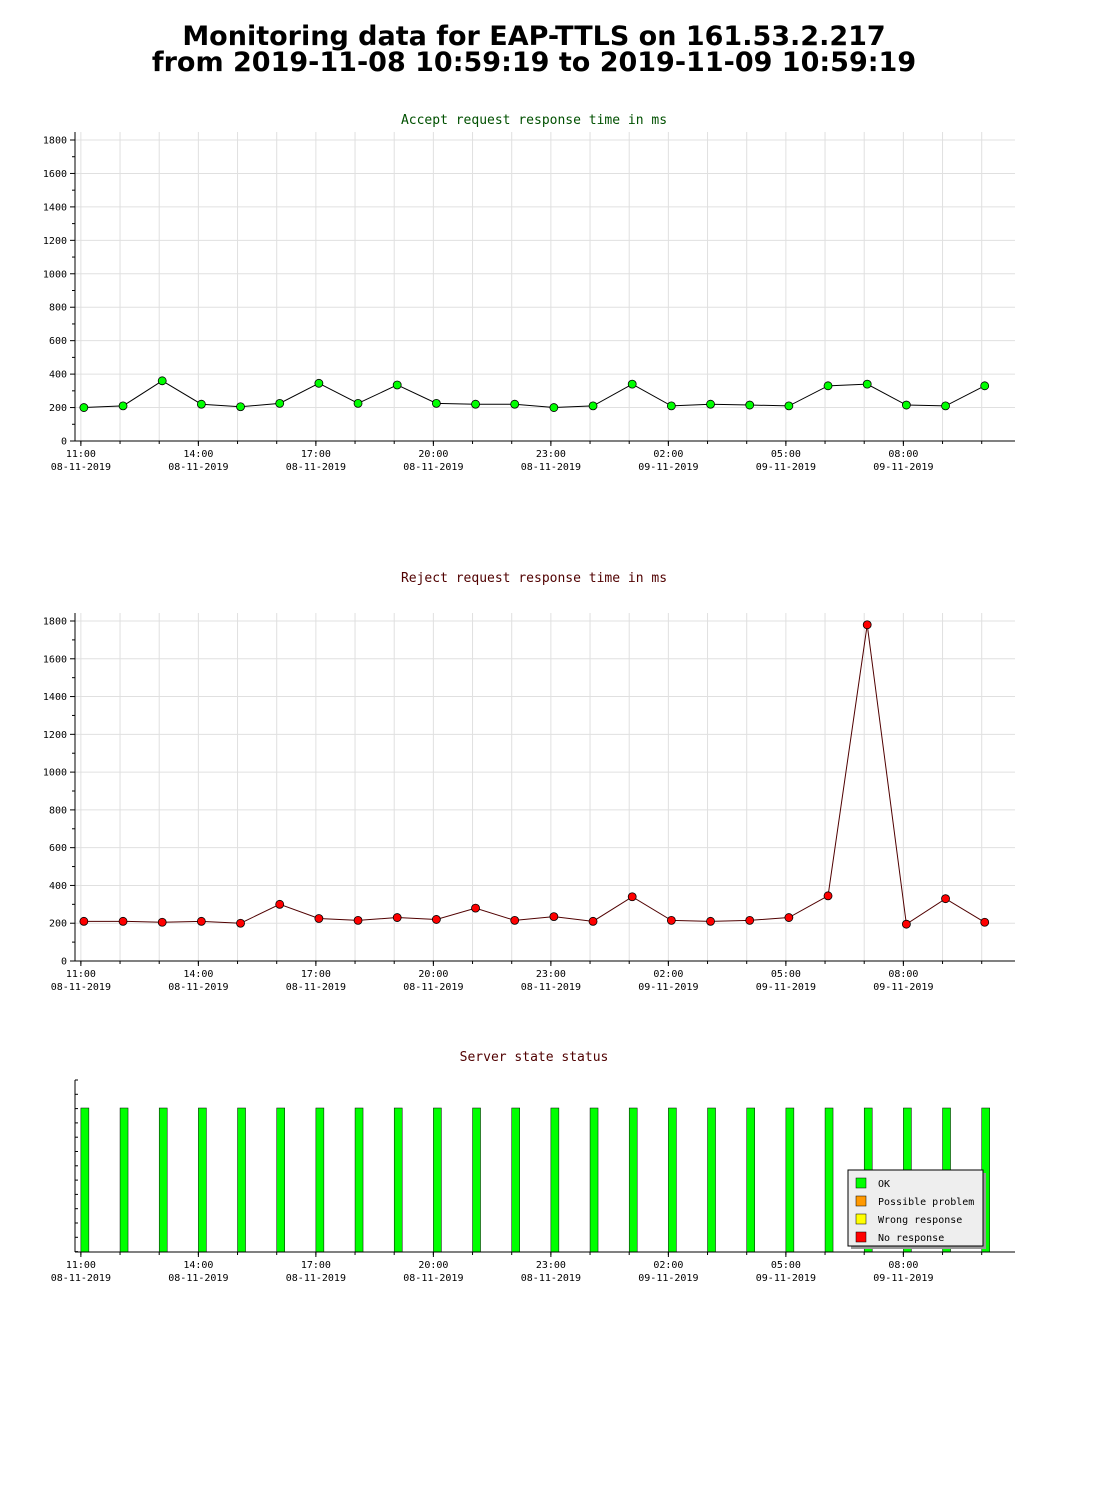 The image size is (1100, 1500). I want to click on y-tick-label: 1000, so click(55, 773).